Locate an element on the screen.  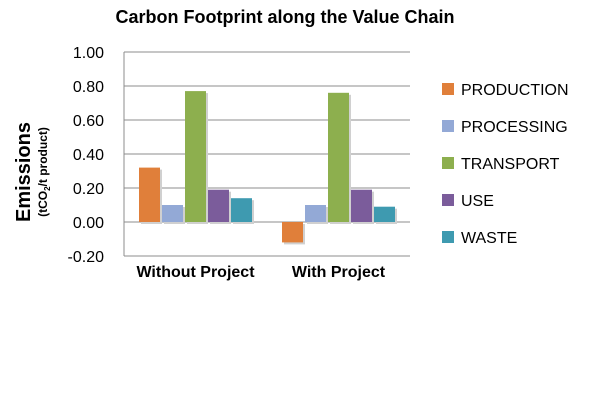
y-axis-title-group: Emissions is located at coordinates (24, 172).